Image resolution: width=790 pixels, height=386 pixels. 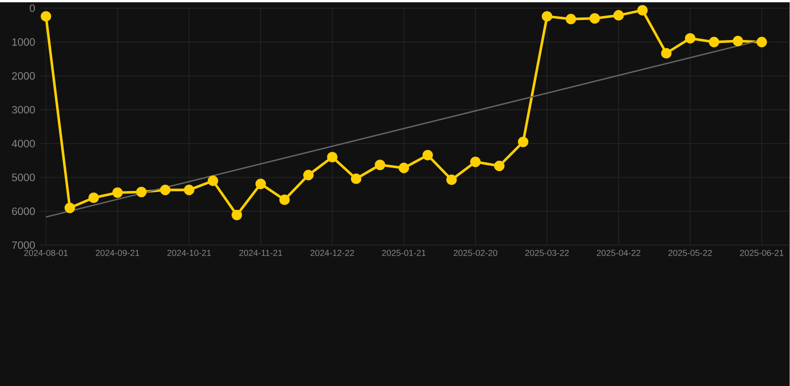 I want to click on y-tick-label: 6000, so click(x=23, y=211).